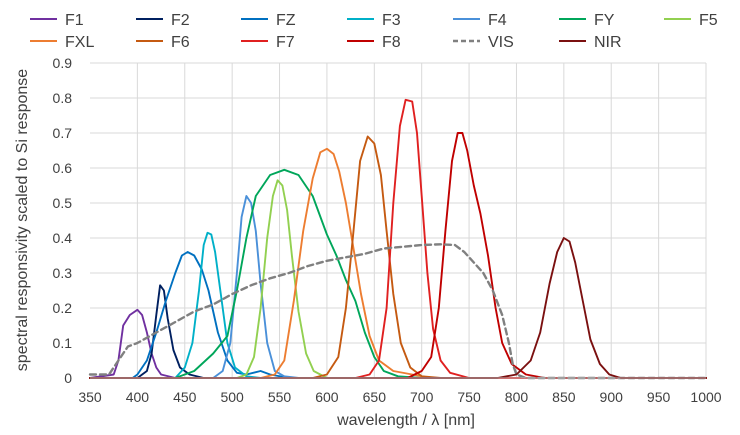 This screenshot has height=435, width=740. What do you see at coordinates (63, 203) in the screenshot?
I see `y-tick-label: 0.5` at bounding box center [63, 203].